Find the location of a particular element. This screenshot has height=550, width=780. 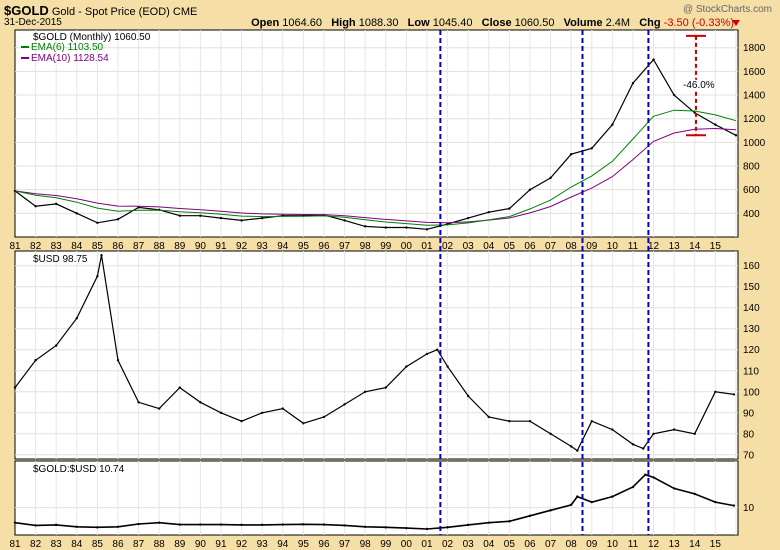

x-tick-top-30: 11 is located at coordinates (633, 246).